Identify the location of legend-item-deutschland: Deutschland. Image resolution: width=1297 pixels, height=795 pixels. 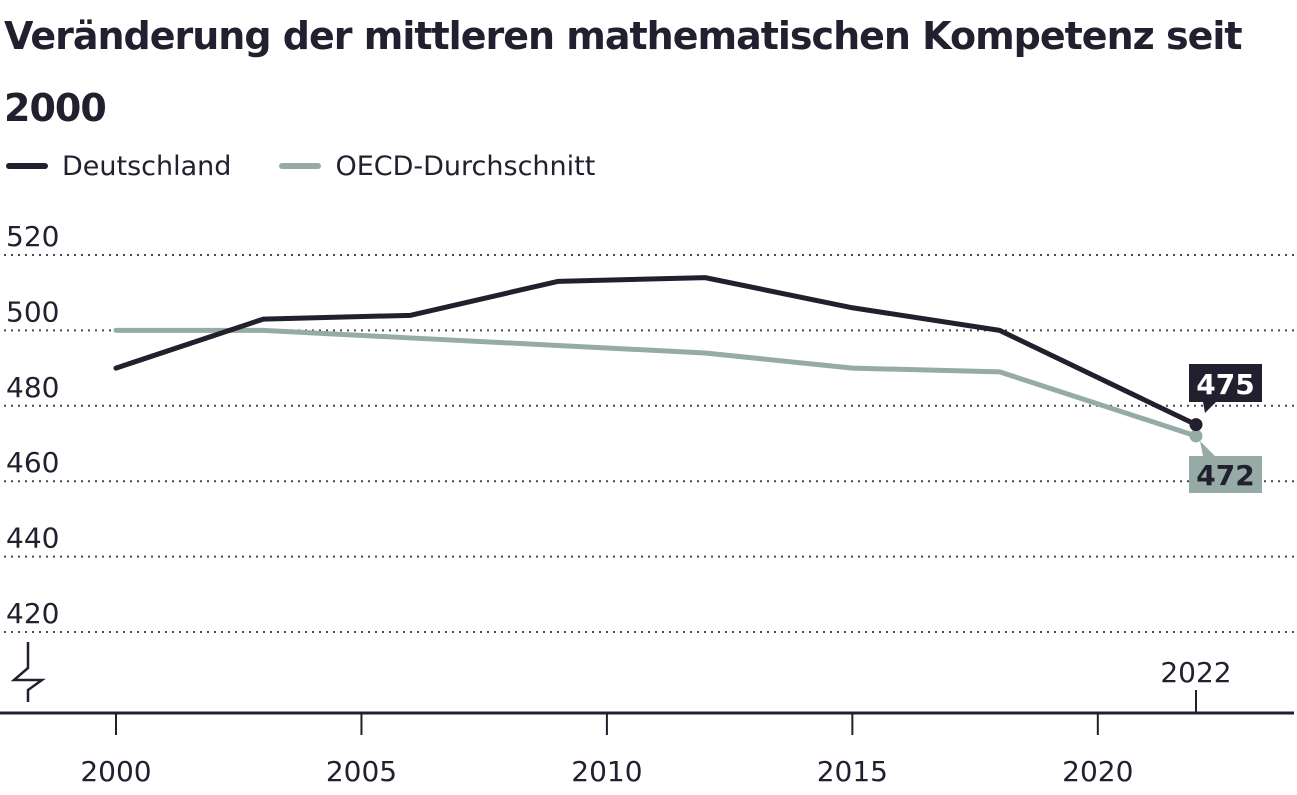
(118, 166).